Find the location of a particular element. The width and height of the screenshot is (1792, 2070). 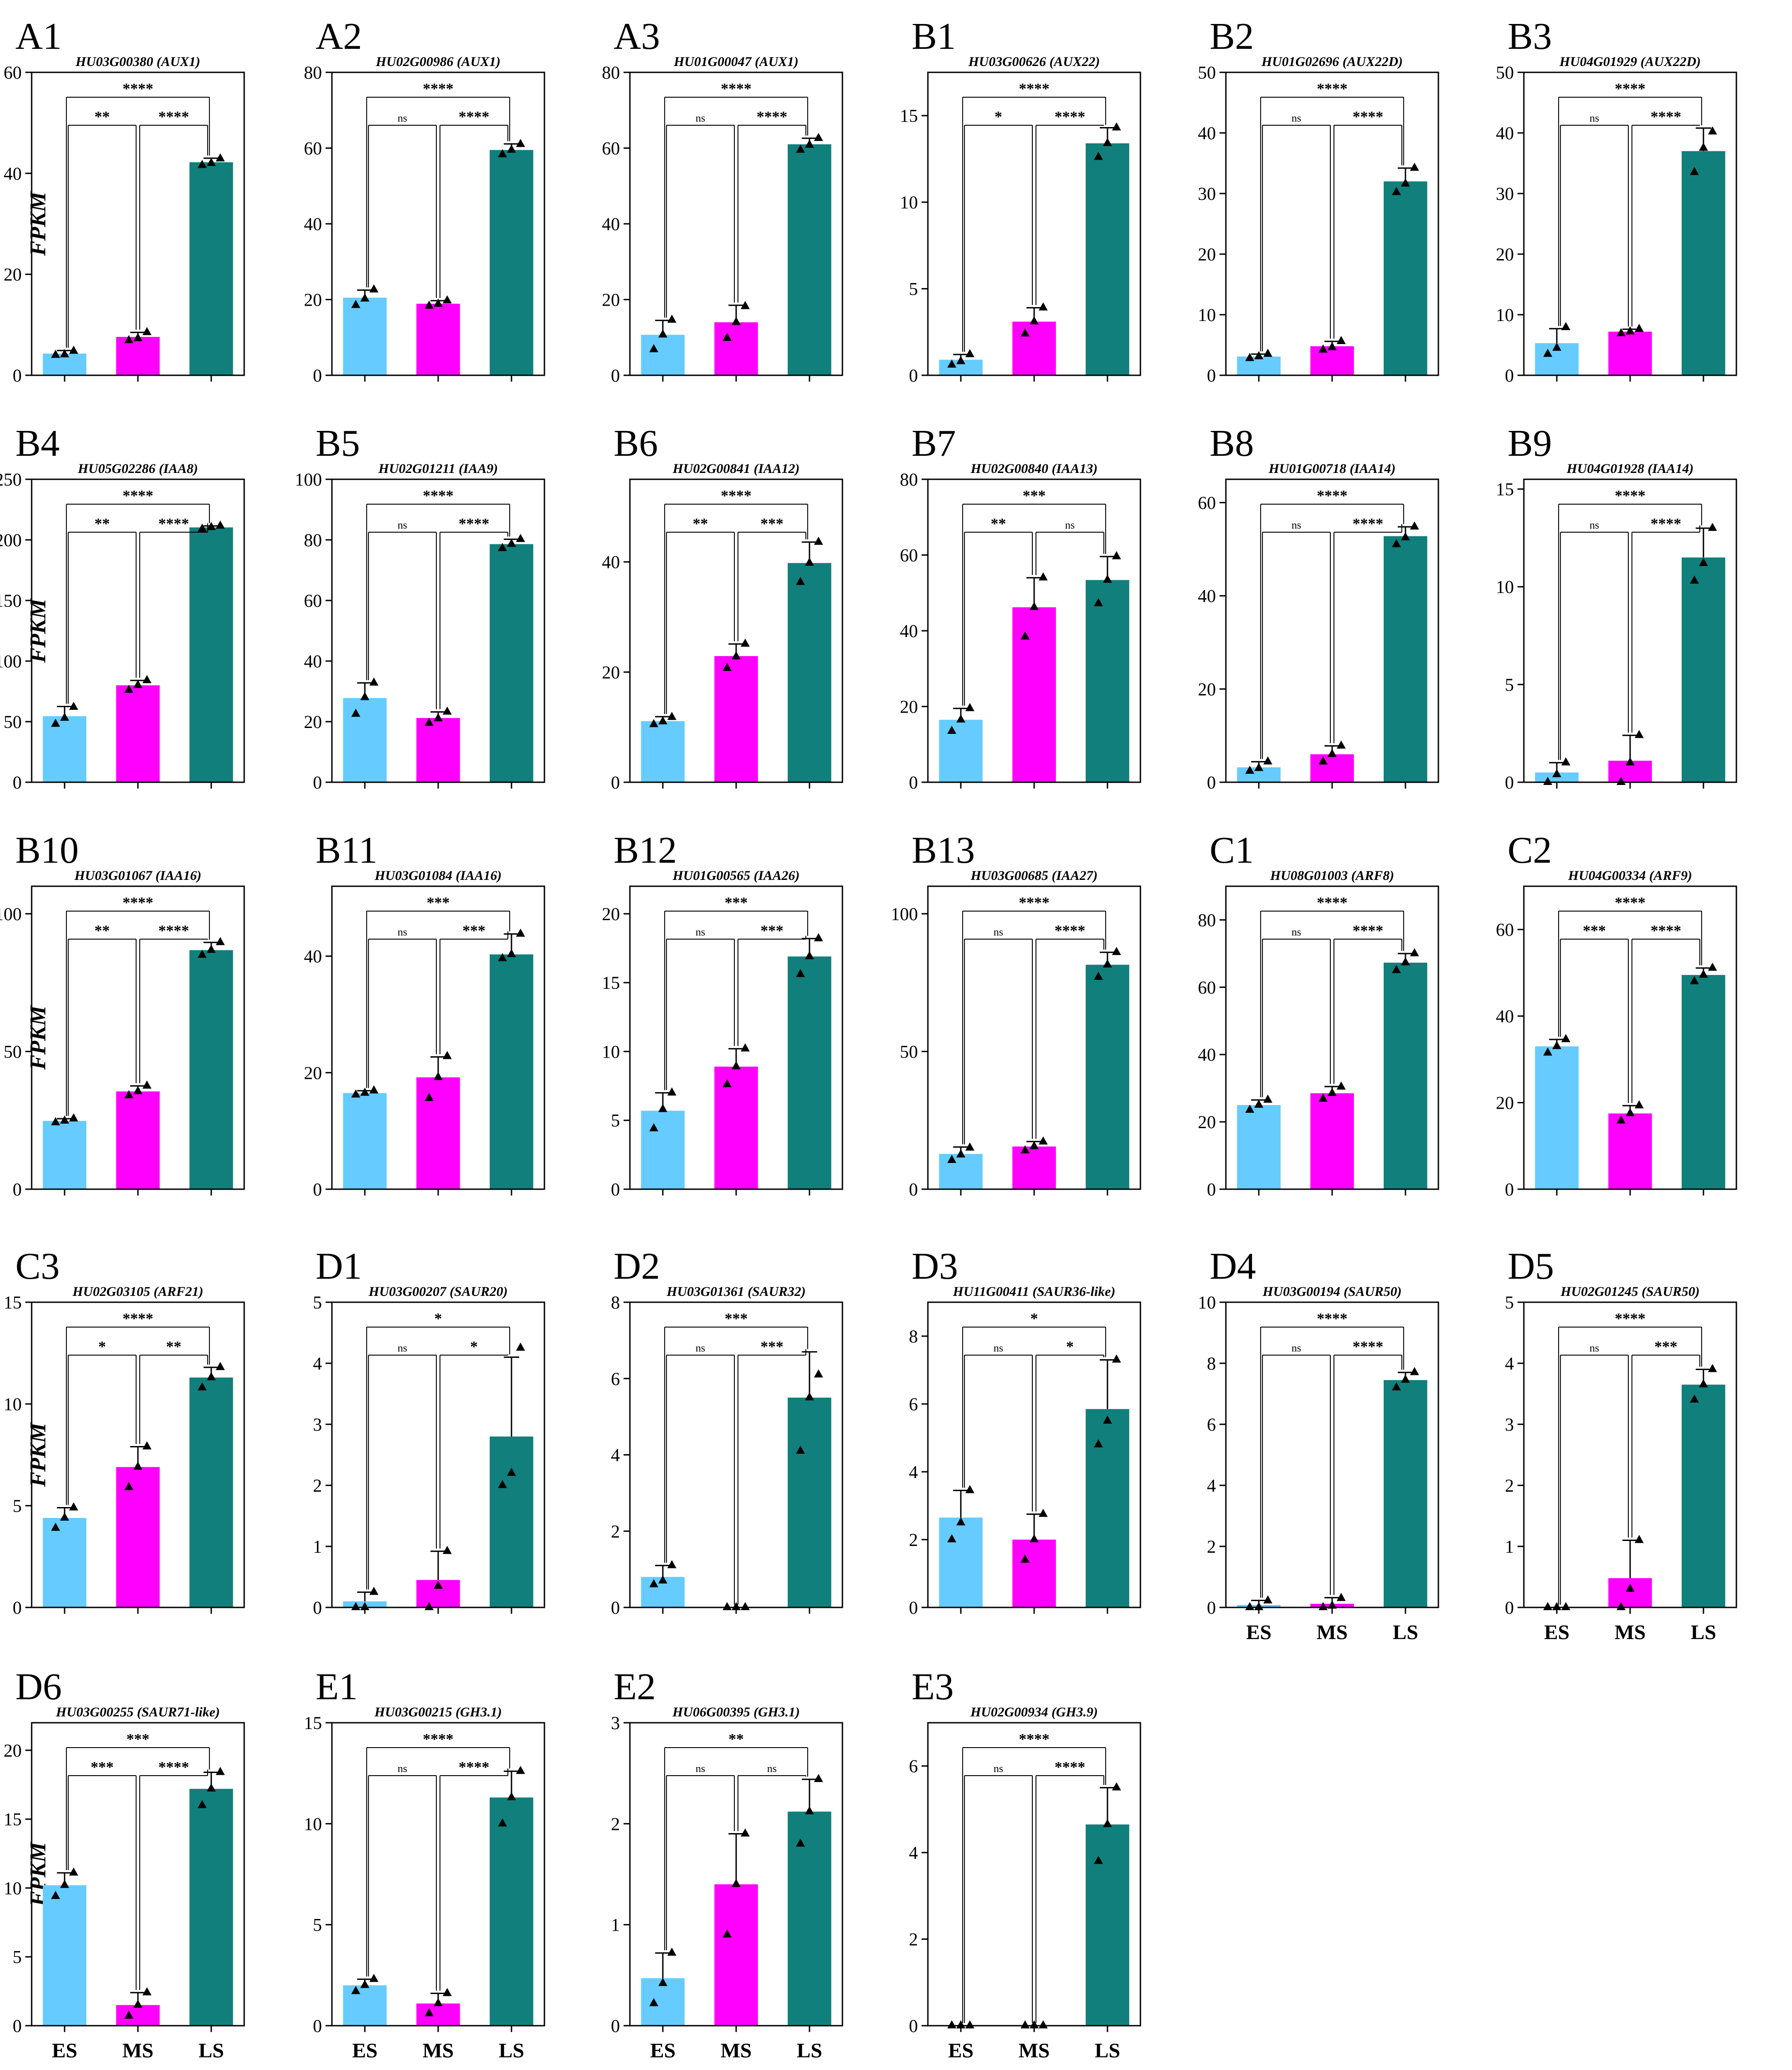

panel-label-d6: D6 is located at coordinates (38, 1687).